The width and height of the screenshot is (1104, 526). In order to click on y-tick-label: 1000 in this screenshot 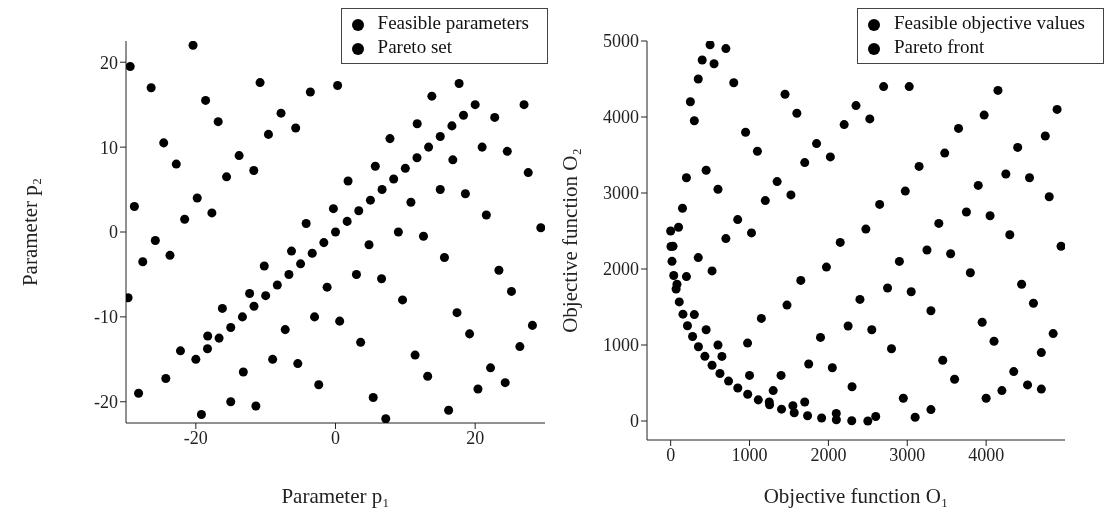, I will do `click(621, 345)`.